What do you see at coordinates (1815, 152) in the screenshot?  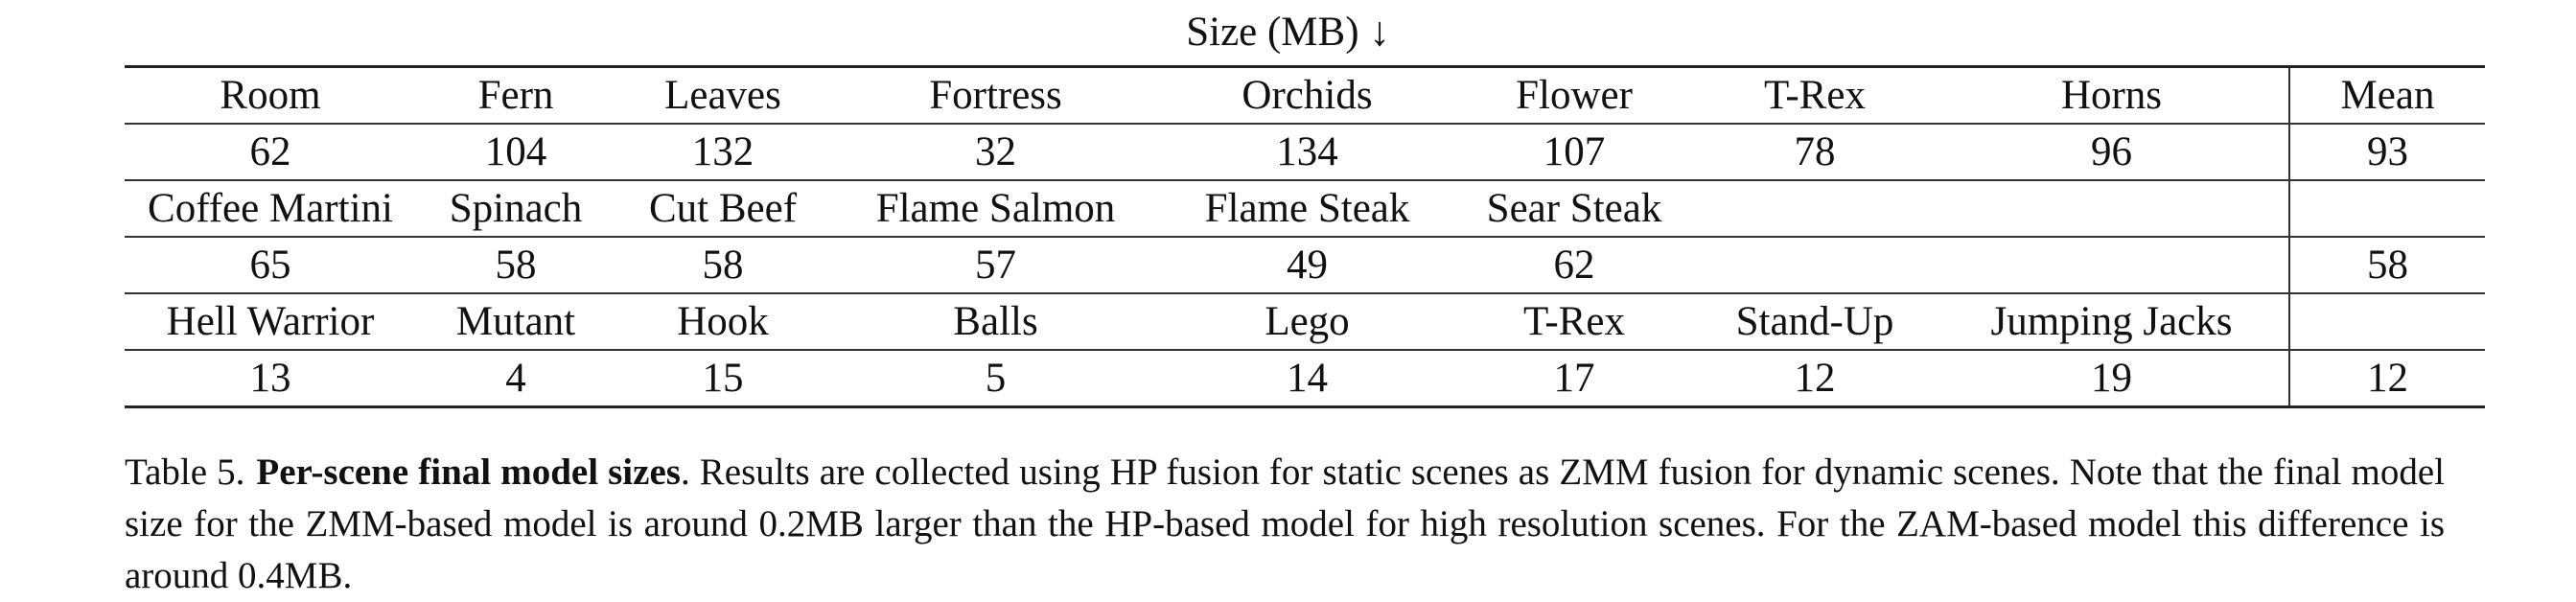 I see `size-value-cell: 78` at bounding box center [1815, 152].